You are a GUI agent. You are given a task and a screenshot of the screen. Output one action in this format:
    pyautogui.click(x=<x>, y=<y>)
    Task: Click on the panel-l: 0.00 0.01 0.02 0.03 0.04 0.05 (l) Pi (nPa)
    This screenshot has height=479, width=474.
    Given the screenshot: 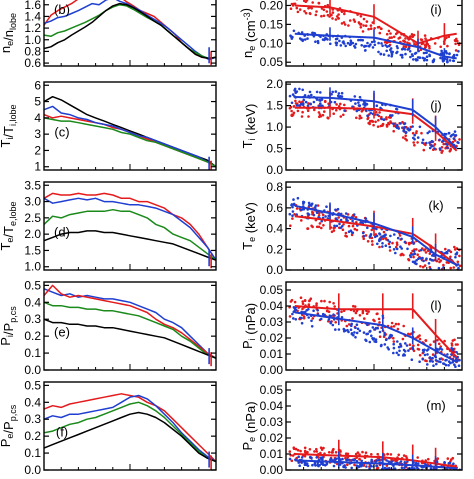 What is the action you would take?
    pyautogui.click(x=351, y=329)
    